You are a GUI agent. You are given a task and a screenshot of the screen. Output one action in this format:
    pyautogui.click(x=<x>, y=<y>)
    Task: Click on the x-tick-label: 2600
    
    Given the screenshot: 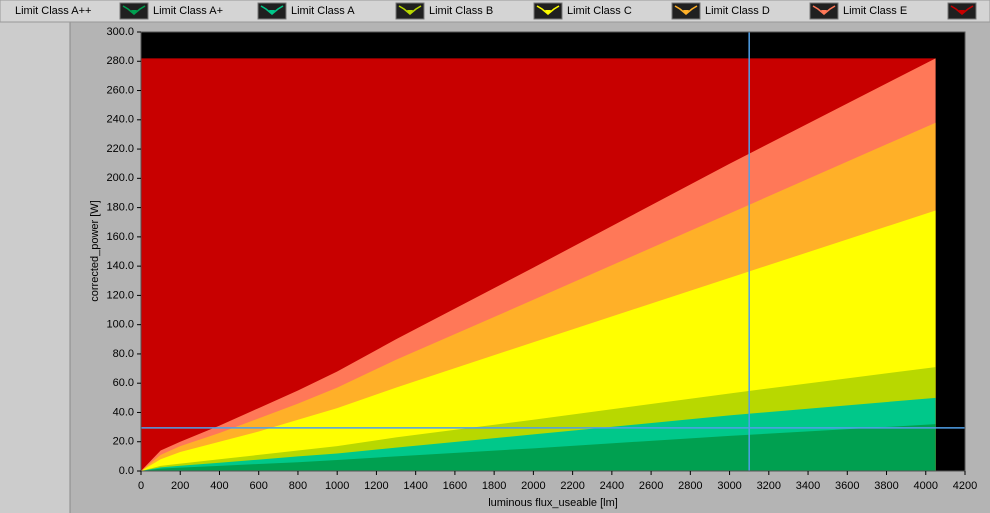 What is the action you would take?
    pyautogui.click(x=651, y=486)
    